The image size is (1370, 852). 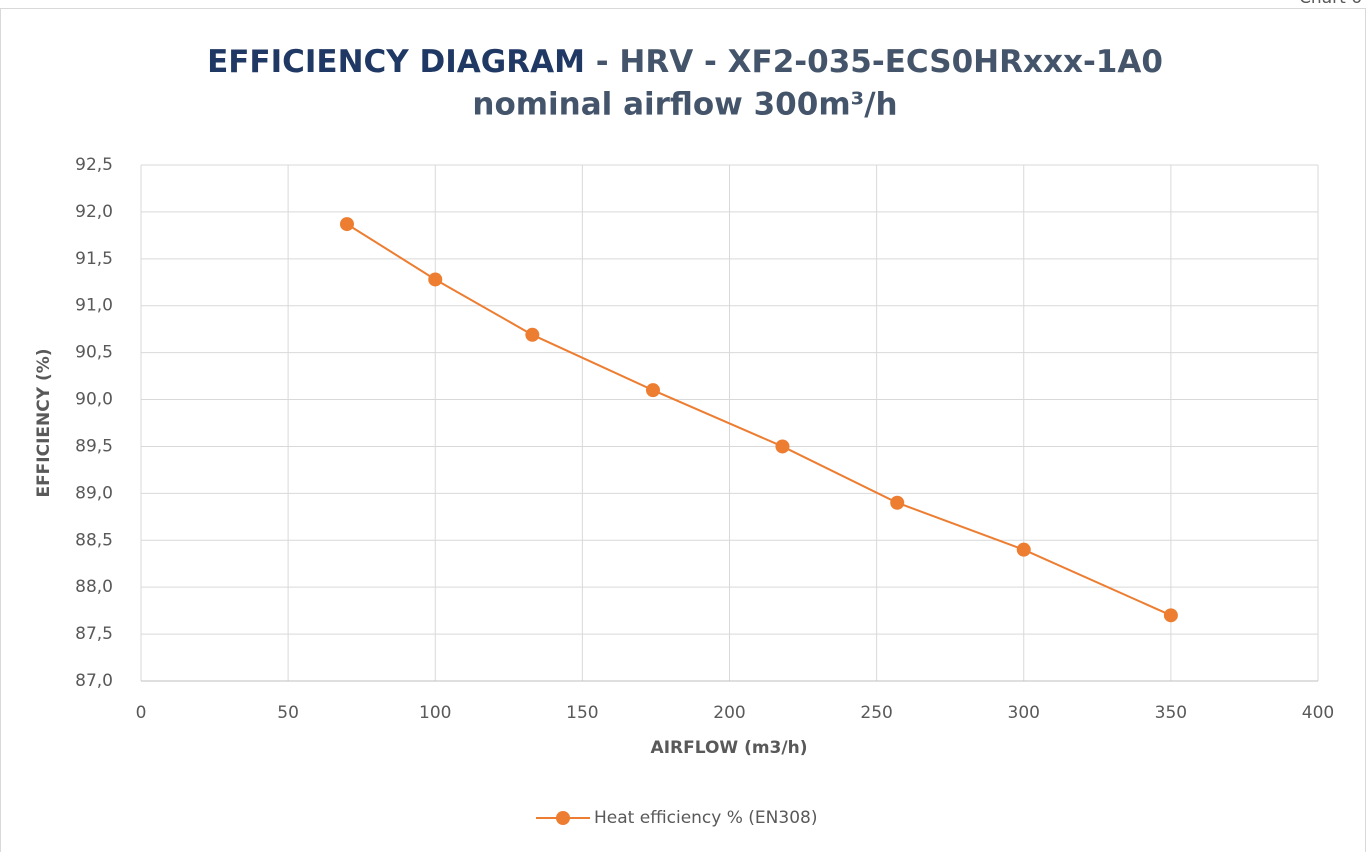 What do you see at coordinates (729, 713) in the screenshot?
I see `x-tick-label: 200` at bounding box center [729, 713].